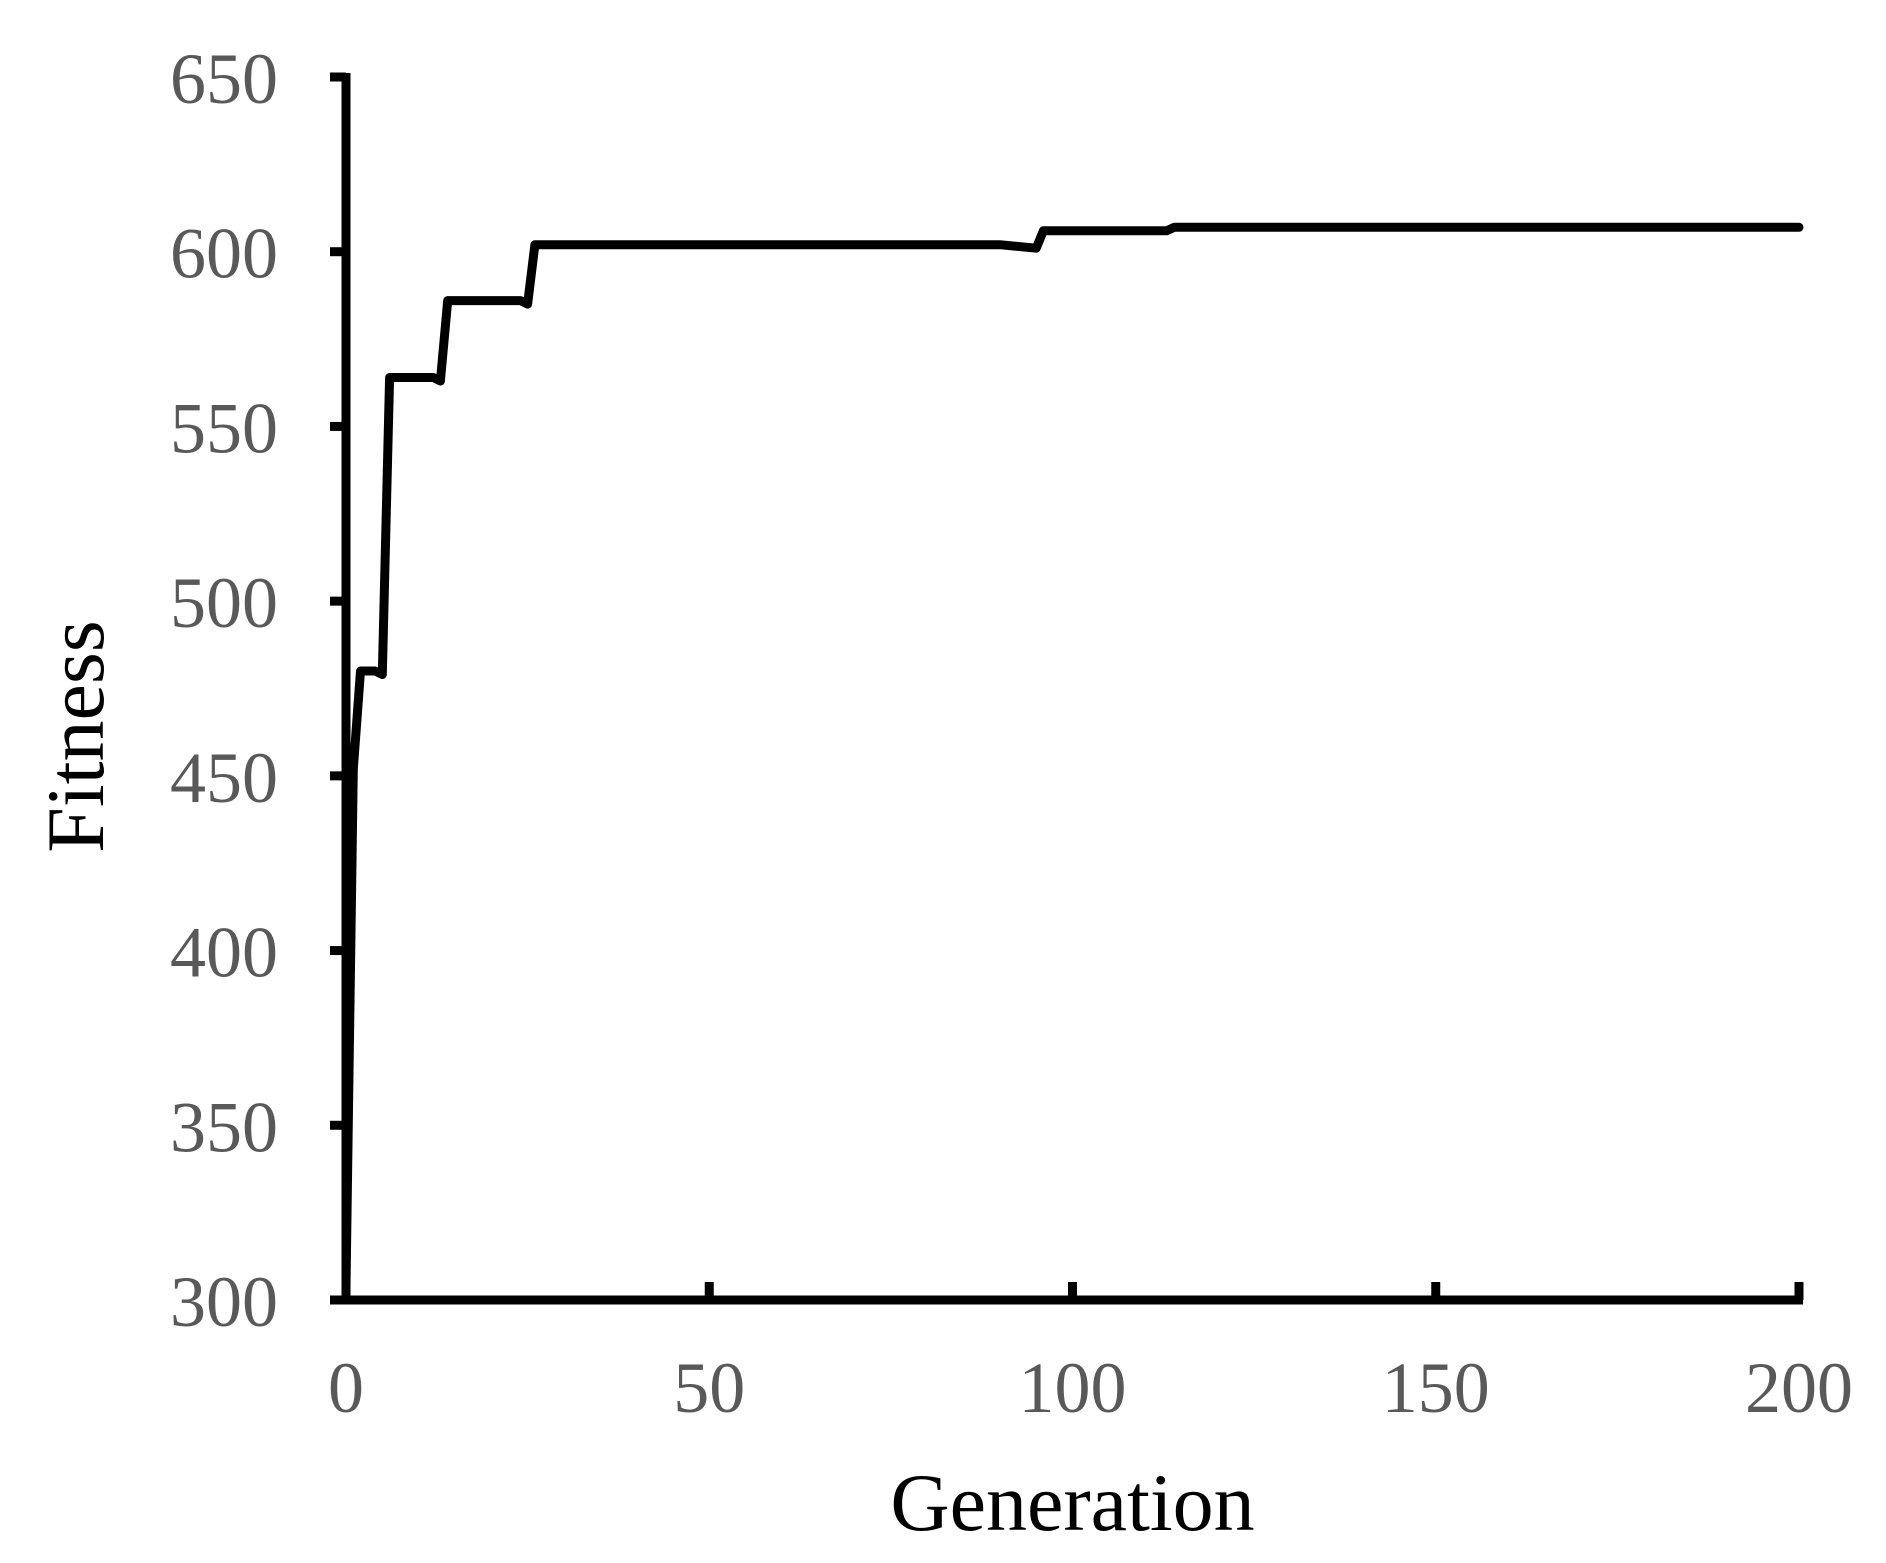 Image resolution: width=1886 pixels, height=1563 pixels. Describe the element at coordinates (224, 1127) in the screenshot. I see `y-tick-label: 350` at that location.